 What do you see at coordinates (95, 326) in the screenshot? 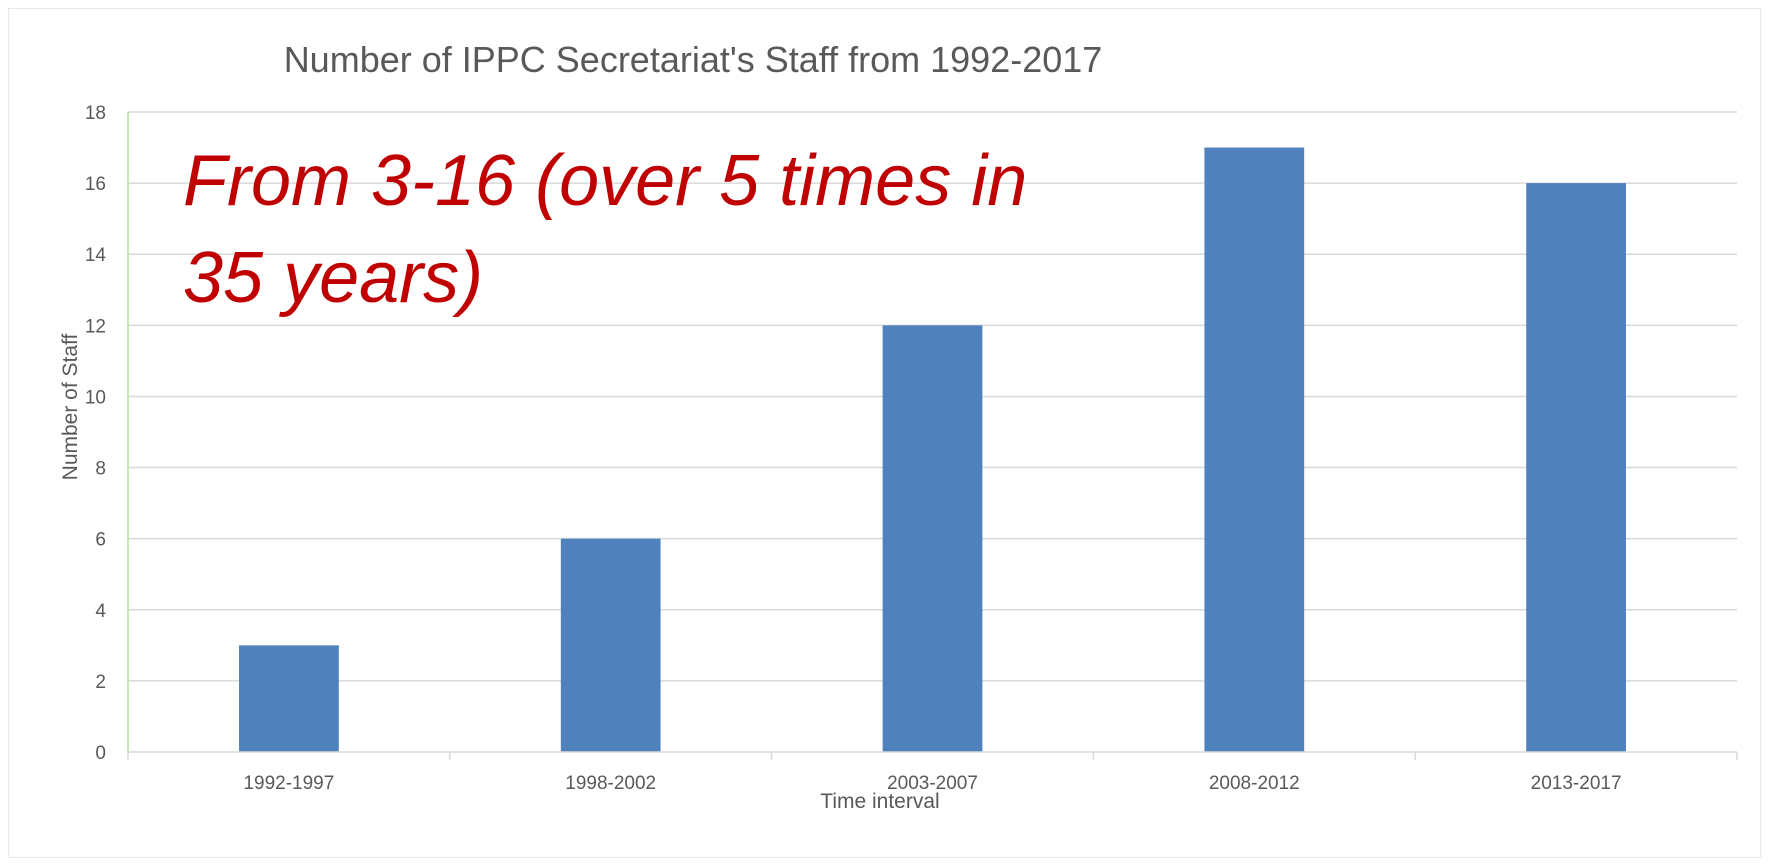
I see `y-tick-label: 12` at bounding box center [95, 326].